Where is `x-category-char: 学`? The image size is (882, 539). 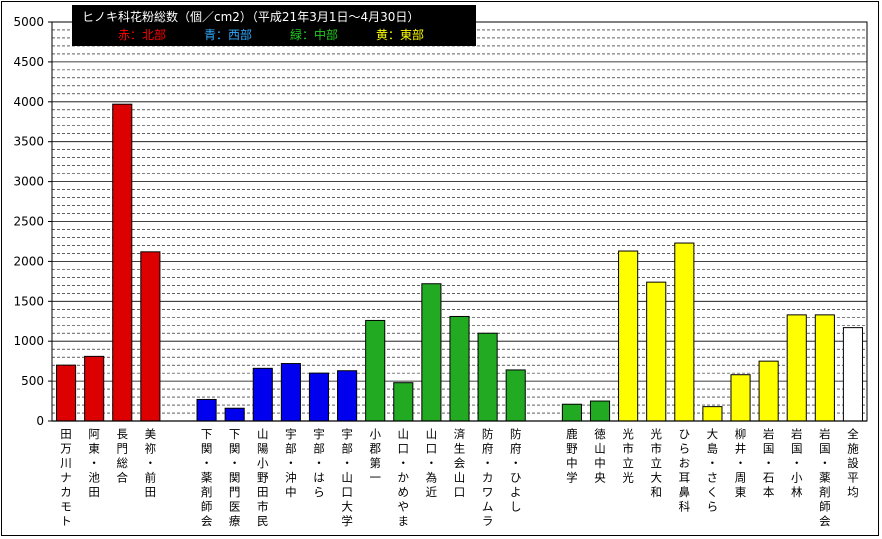
x-category-char: 学 is located at coordinates (347, 521).